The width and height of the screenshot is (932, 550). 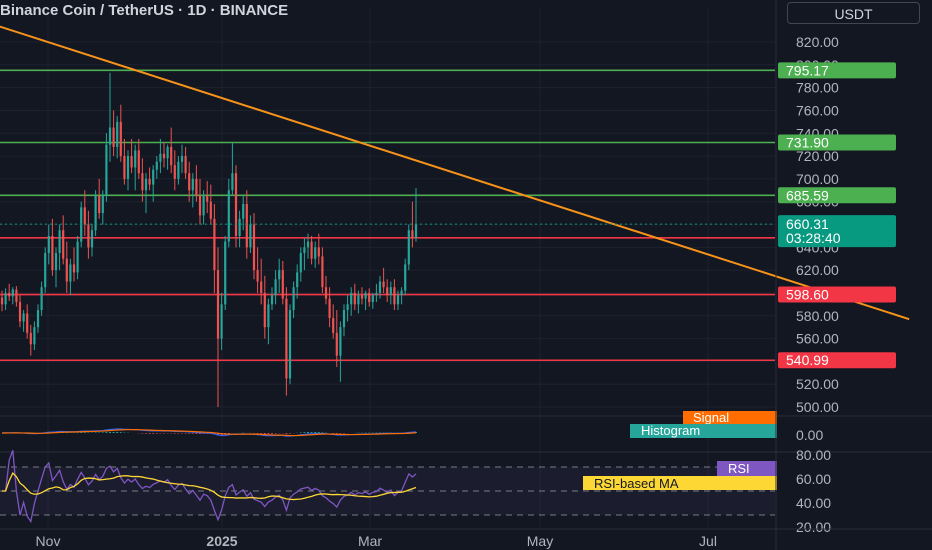 What do you see at coordinates (670, 430) in the screenshot?
I see `histogram-tag: Histogram` at bounding box center [670, 430].